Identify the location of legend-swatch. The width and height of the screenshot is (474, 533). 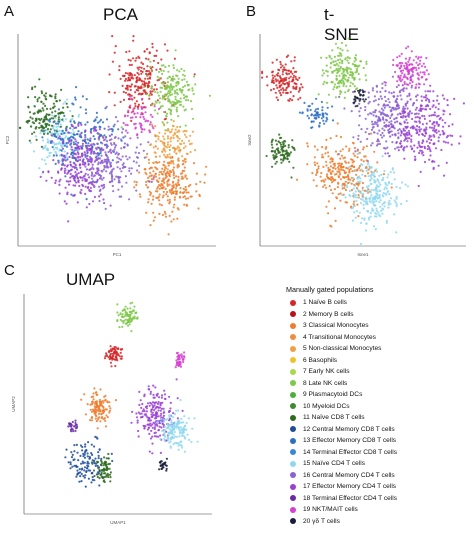
(293, 498).